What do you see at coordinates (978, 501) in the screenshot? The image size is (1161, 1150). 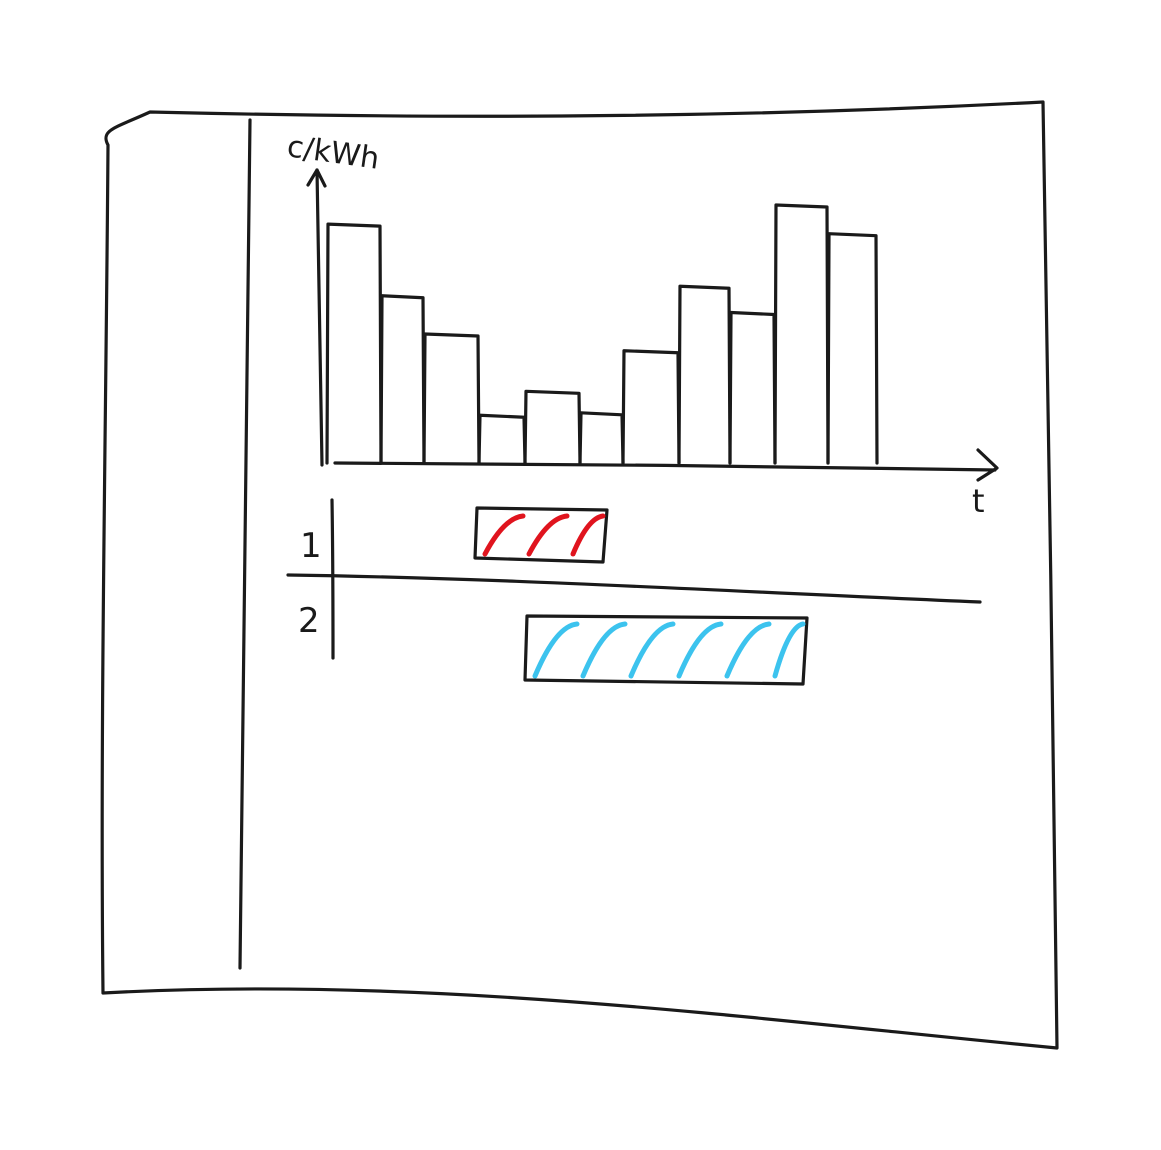 I see `x-axis-label: t` at bounding box center [978, 501].